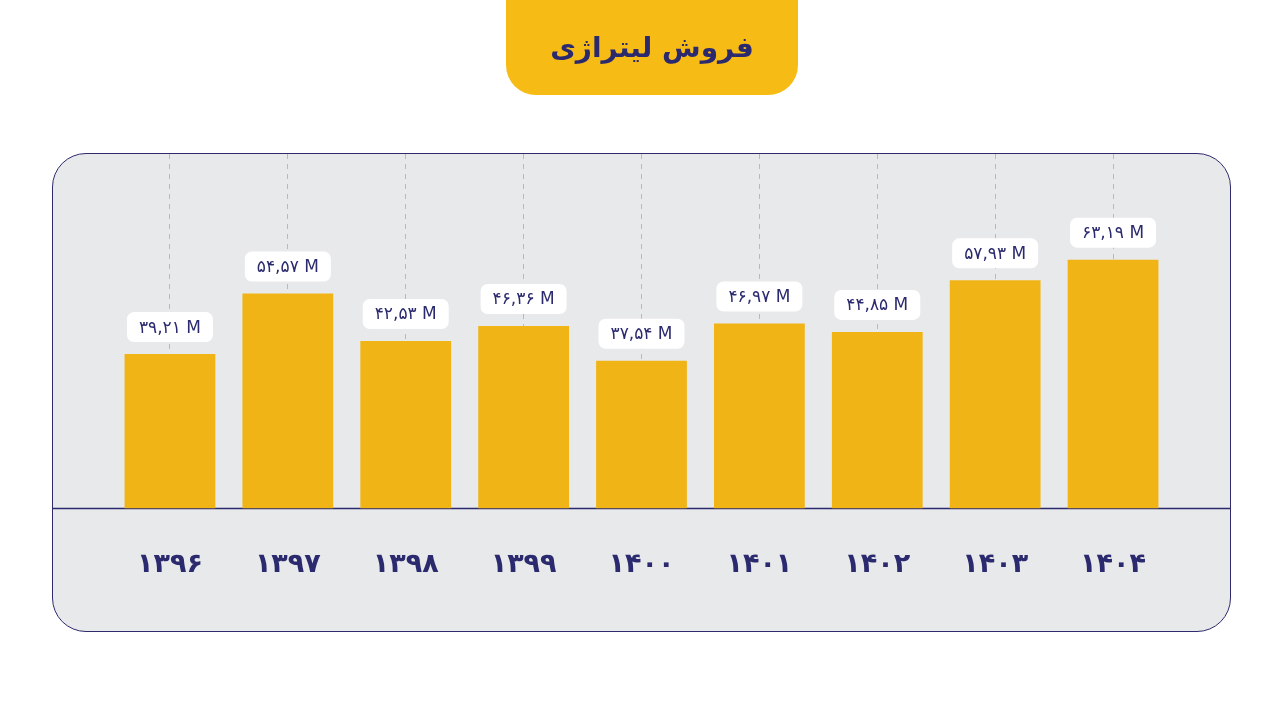 This screenshot has height=722, width=1283. Describe the element at coordinates (995, 252) in the screenshot. I see `data-label: ۵۷,۹۳ M` at that location.